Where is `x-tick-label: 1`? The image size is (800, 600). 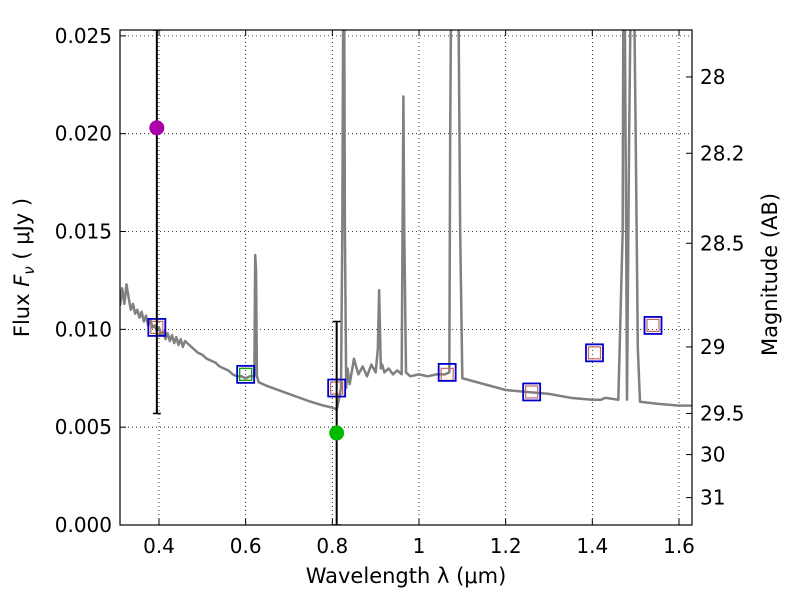 x-tick-label: 1 is located at coordinates (419, 546).